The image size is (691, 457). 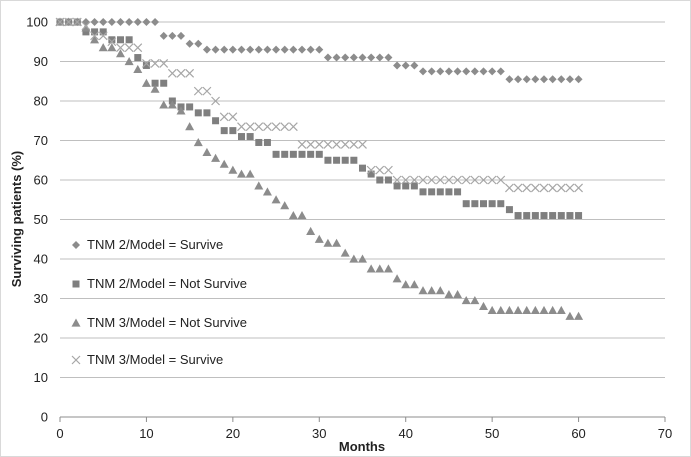 I want to click on legend-label: TNM 2/Model = Not Survive, so click(x=167, y=283).